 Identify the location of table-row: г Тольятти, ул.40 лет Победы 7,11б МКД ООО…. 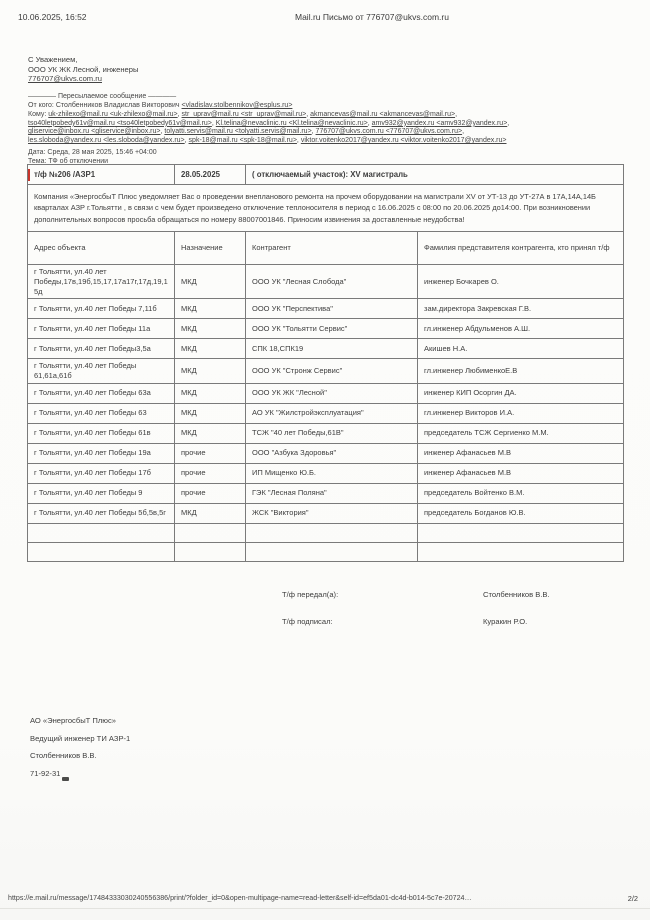
(326, 309).